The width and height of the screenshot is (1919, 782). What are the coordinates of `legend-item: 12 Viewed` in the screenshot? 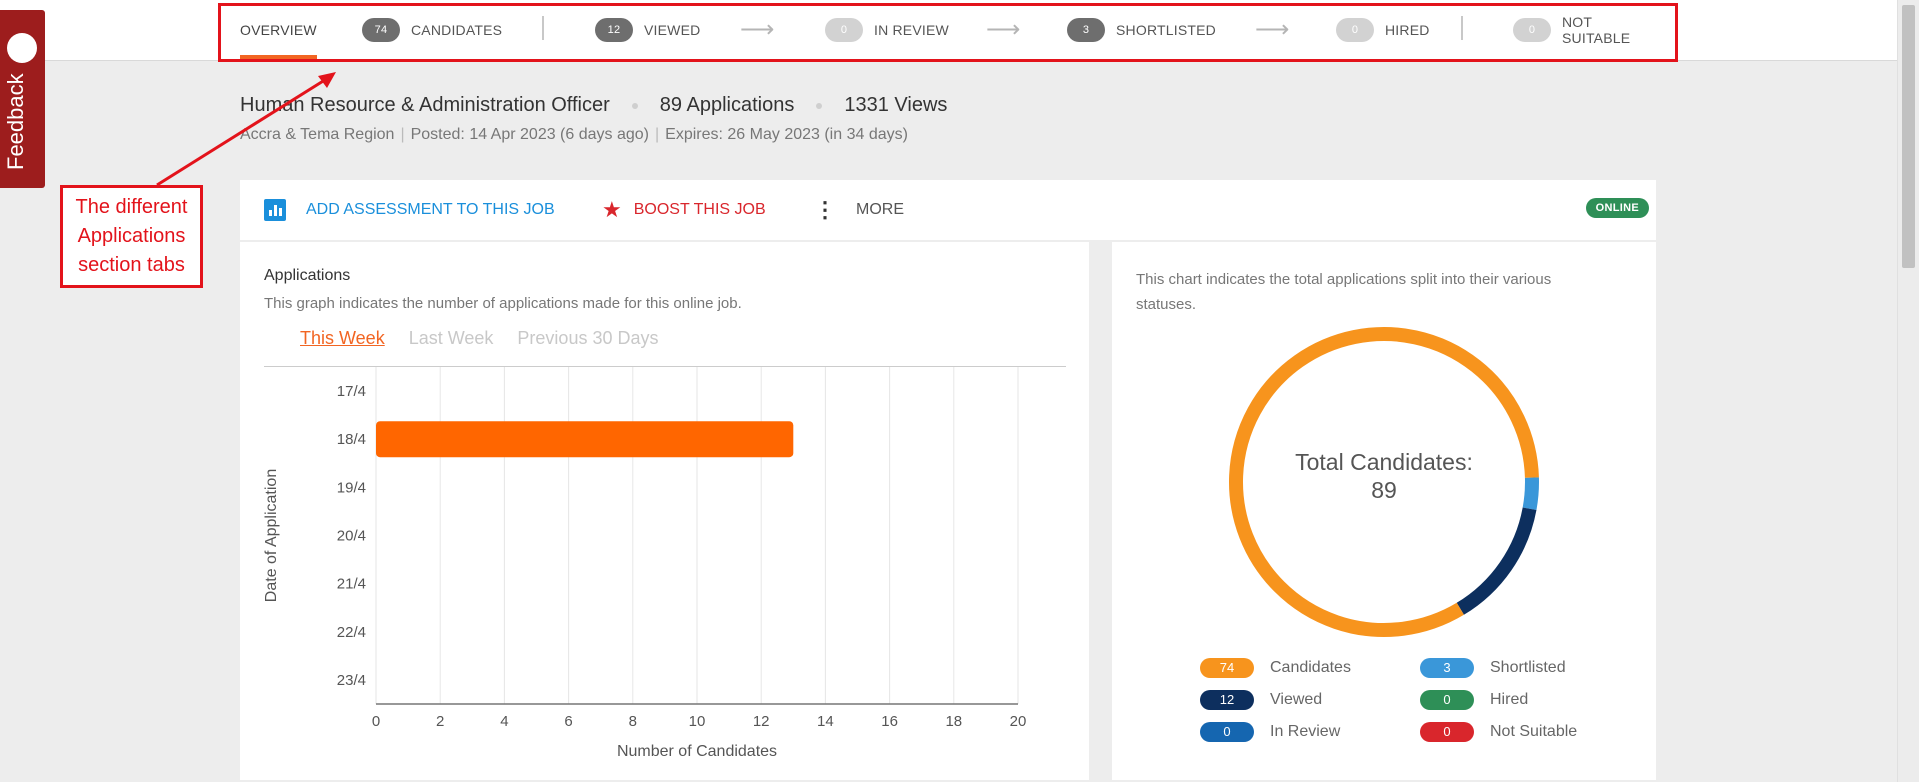 It's located at (1275, 700).